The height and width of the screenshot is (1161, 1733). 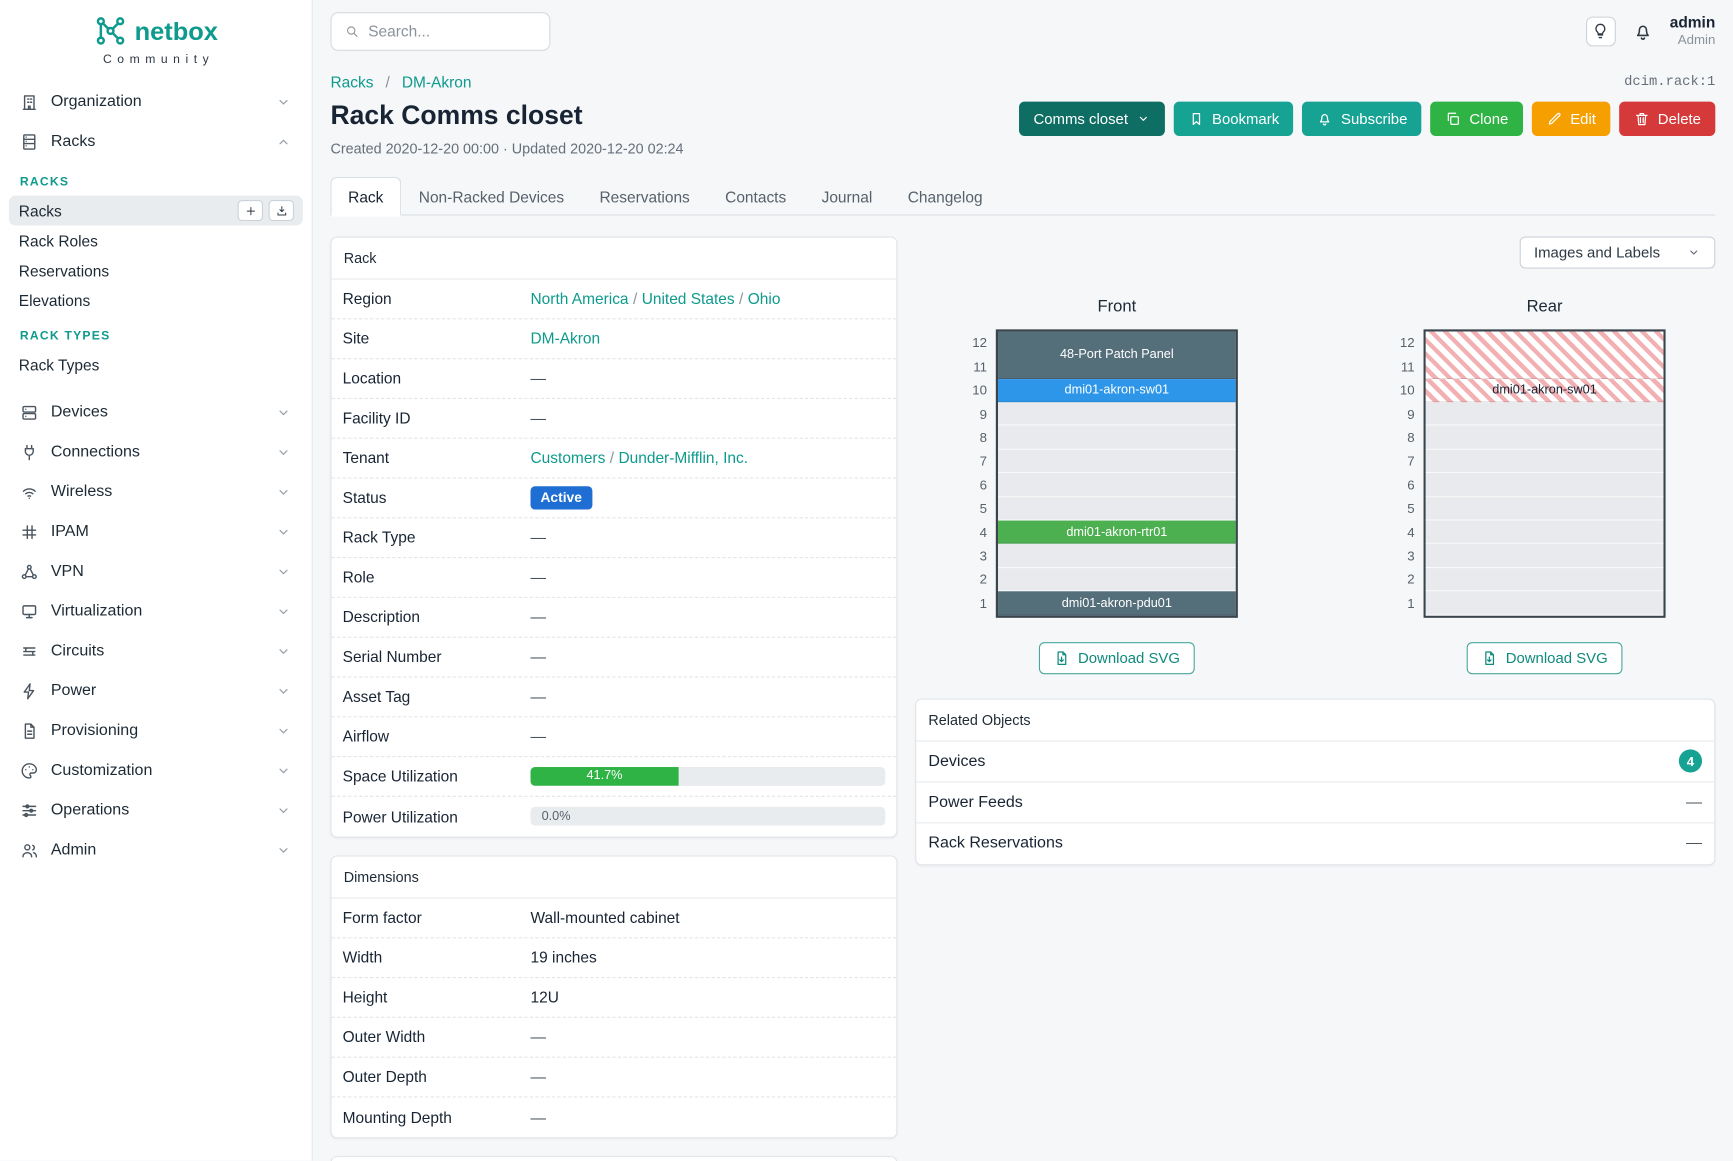 What do you see at coordinates (708, 918) in the screenshot?
I see `attr-value: Wall-mounted cabinet` at bounding box center [708, 918].